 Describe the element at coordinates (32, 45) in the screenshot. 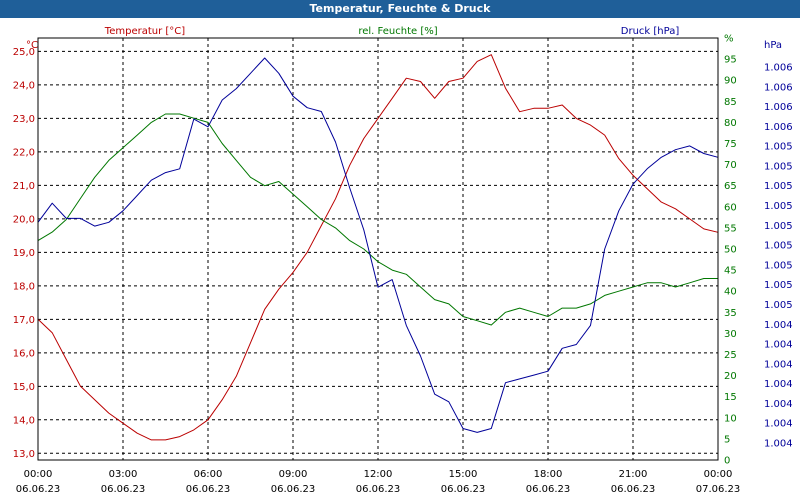

I see `temperature-unit: °C` at that location.